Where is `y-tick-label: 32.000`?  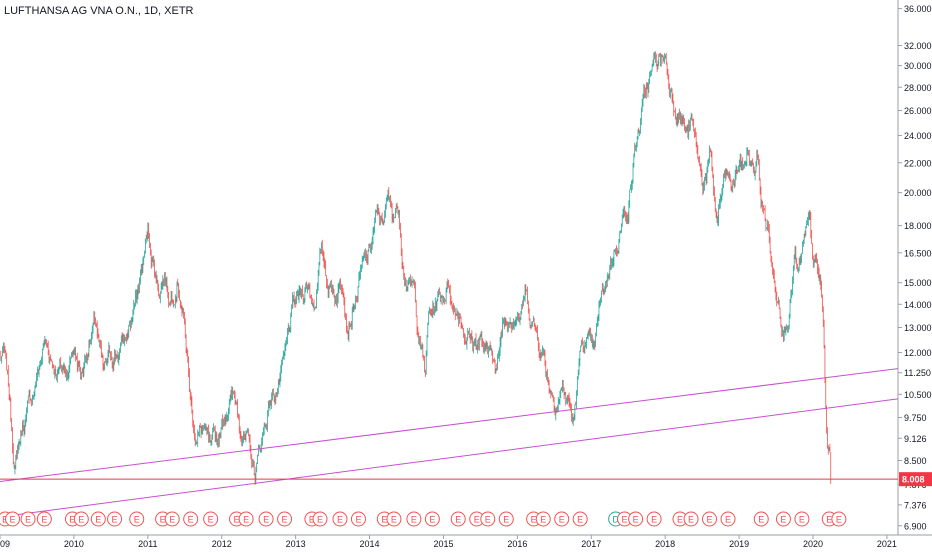 y-tick-label: 32.000 is located at coordinates (918, 46).